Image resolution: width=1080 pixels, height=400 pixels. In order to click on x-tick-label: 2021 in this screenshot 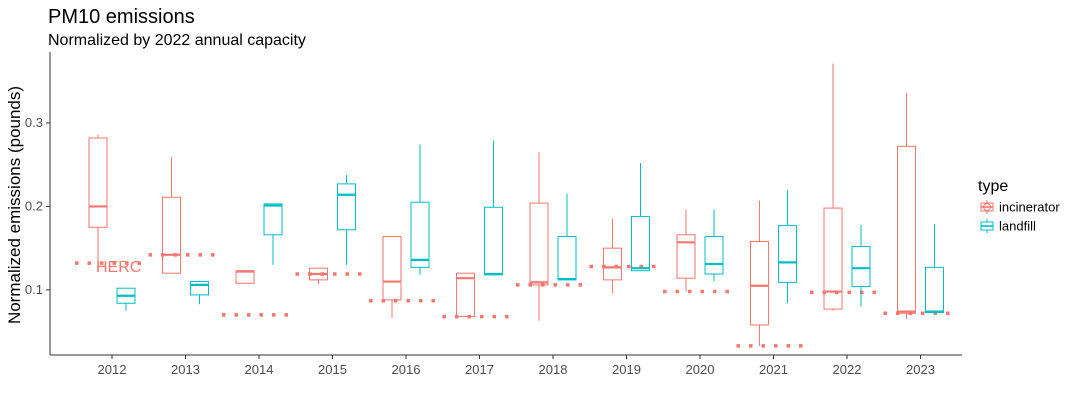, I will do `click(773, 369)`.